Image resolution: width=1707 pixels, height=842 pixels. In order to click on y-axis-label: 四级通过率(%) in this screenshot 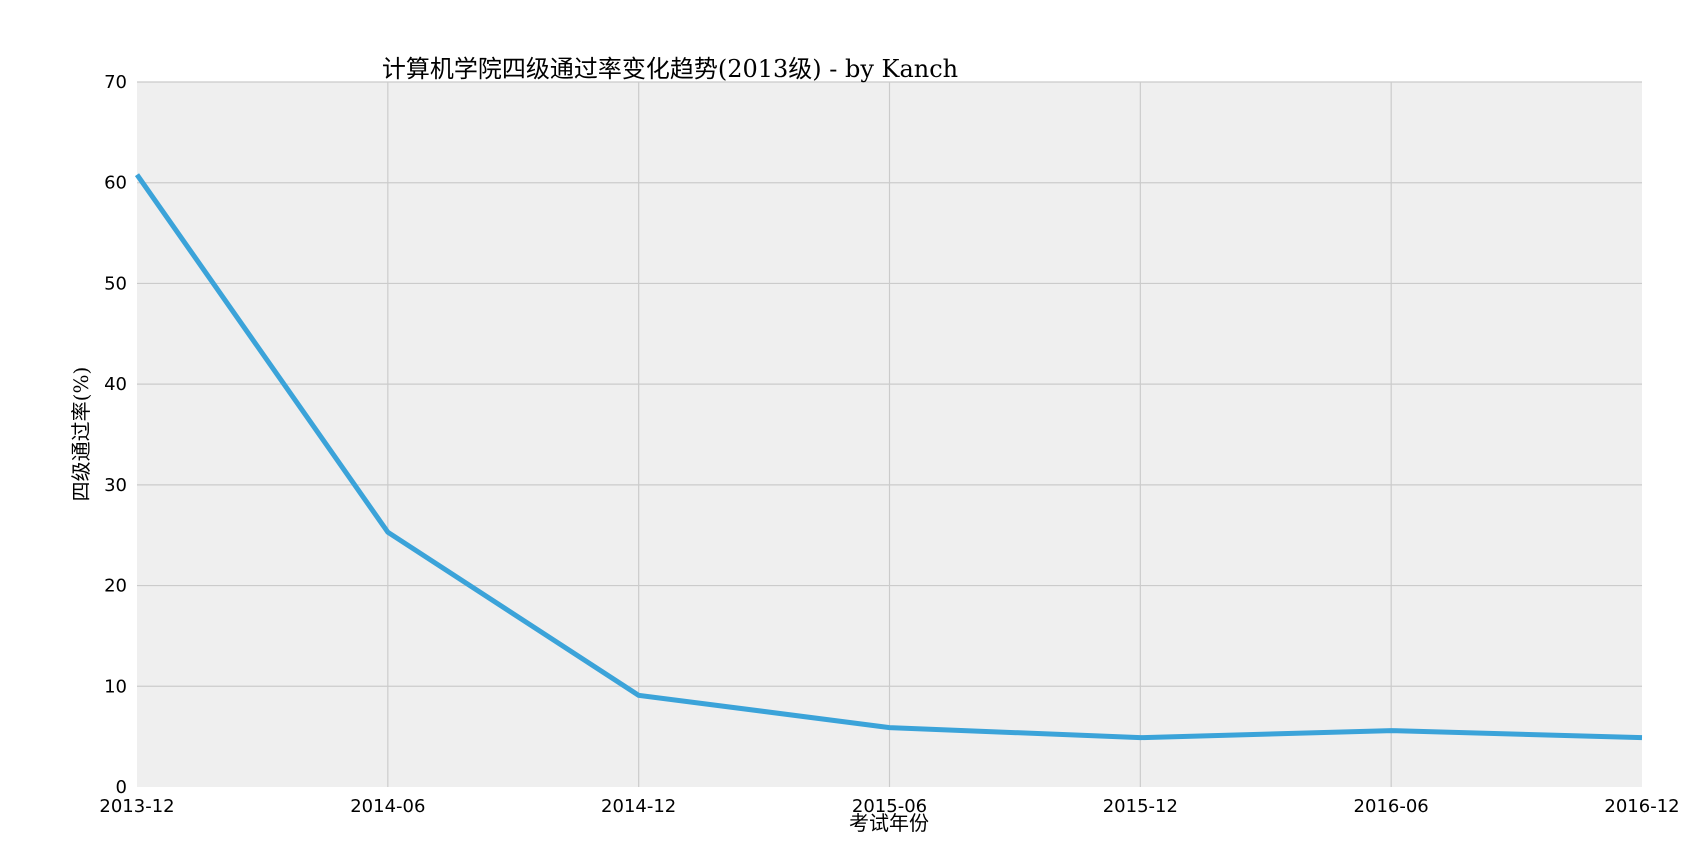, I will do `click(81, 434)`.